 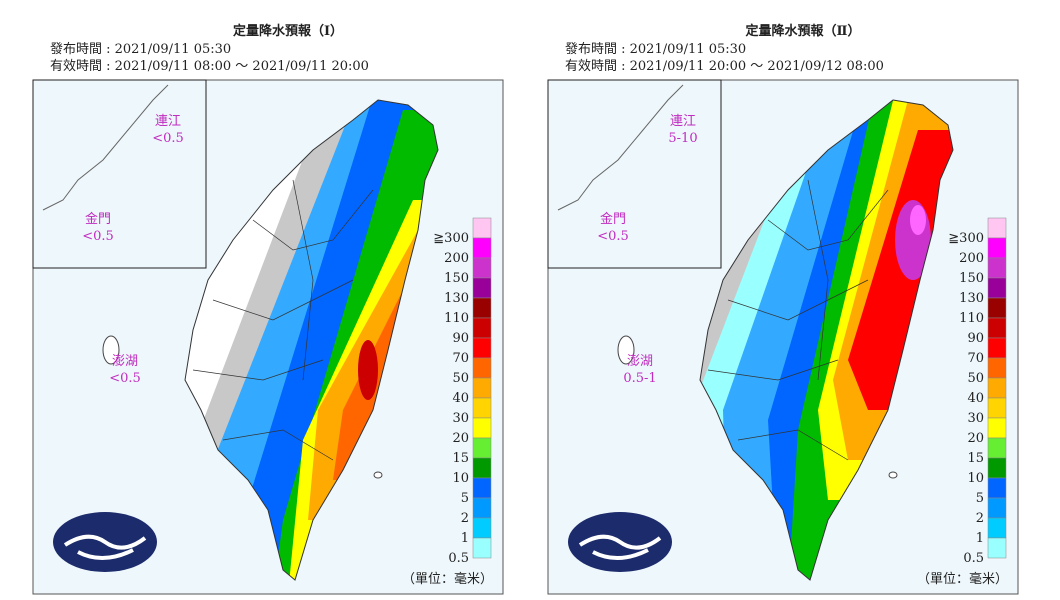 I want to click on title: 定量降水預報（Ⅰ）, so click(x=287, y=31).